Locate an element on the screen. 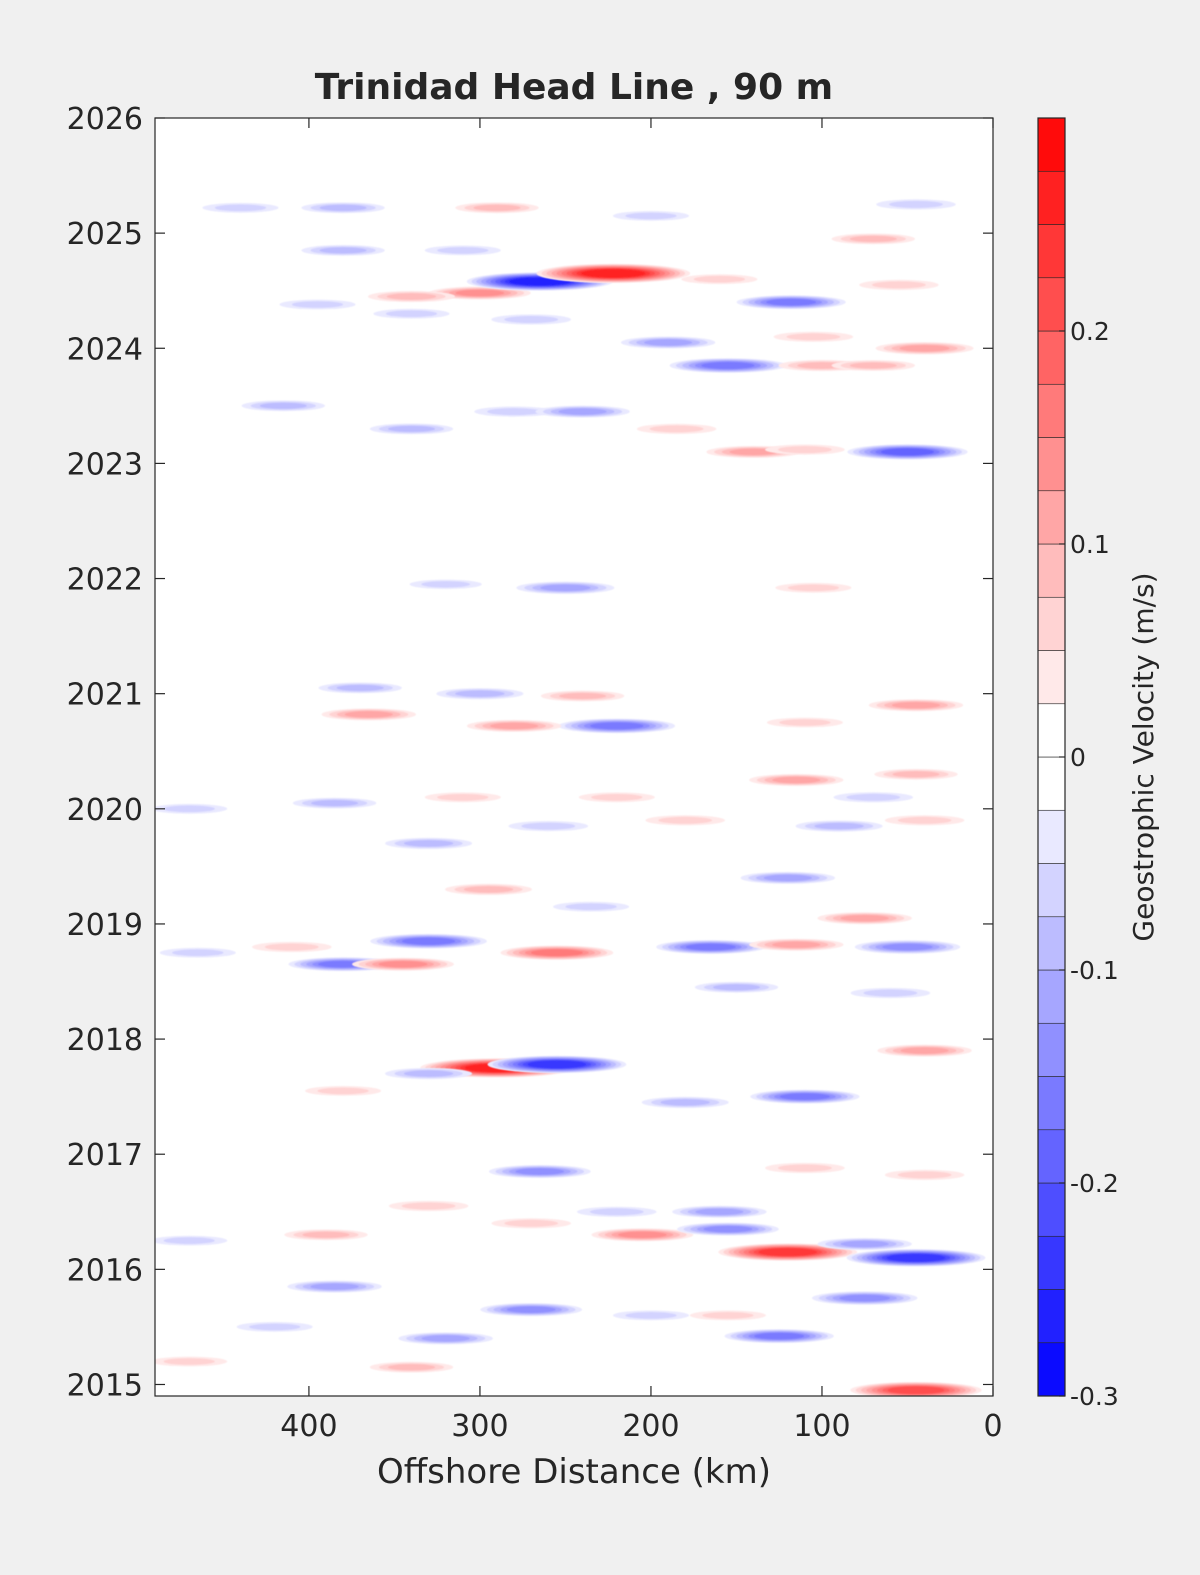 Image resolution: width=1200 pixels, height=1575 pixels. y-tick-label: 2016 is located at coordinates (105, 1270).